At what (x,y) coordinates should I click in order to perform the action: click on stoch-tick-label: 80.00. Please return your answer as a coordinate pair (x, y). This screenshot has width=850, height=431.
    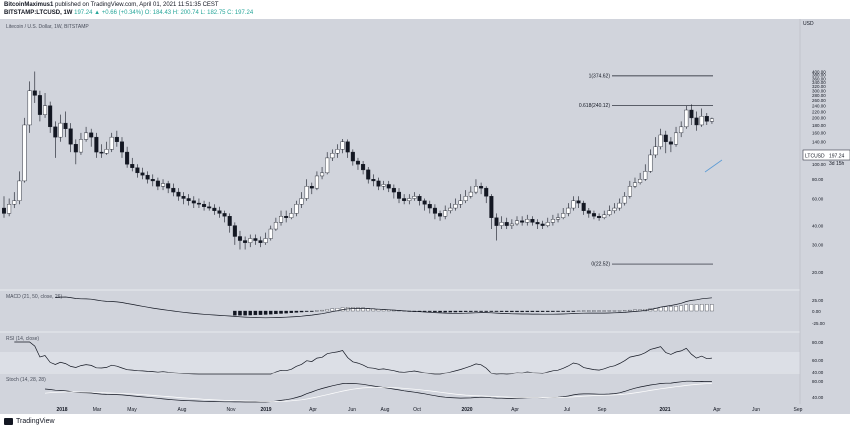
    Looking at the image, I should click on (818, 381).